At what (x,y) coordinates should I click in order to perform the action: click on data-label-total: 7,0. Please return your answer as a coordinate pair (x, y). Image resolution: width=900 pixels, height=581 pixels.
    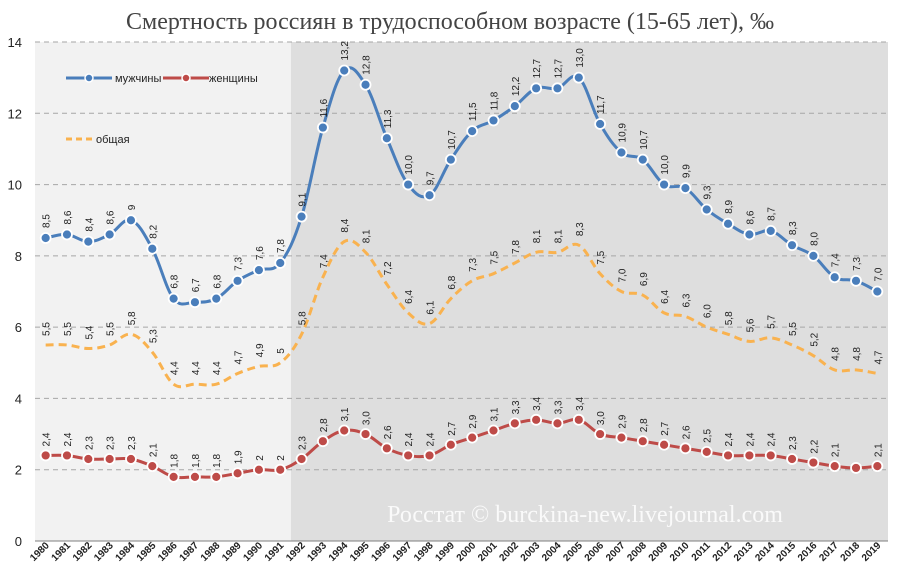
    Looking at the image, I should click on (622, 275).